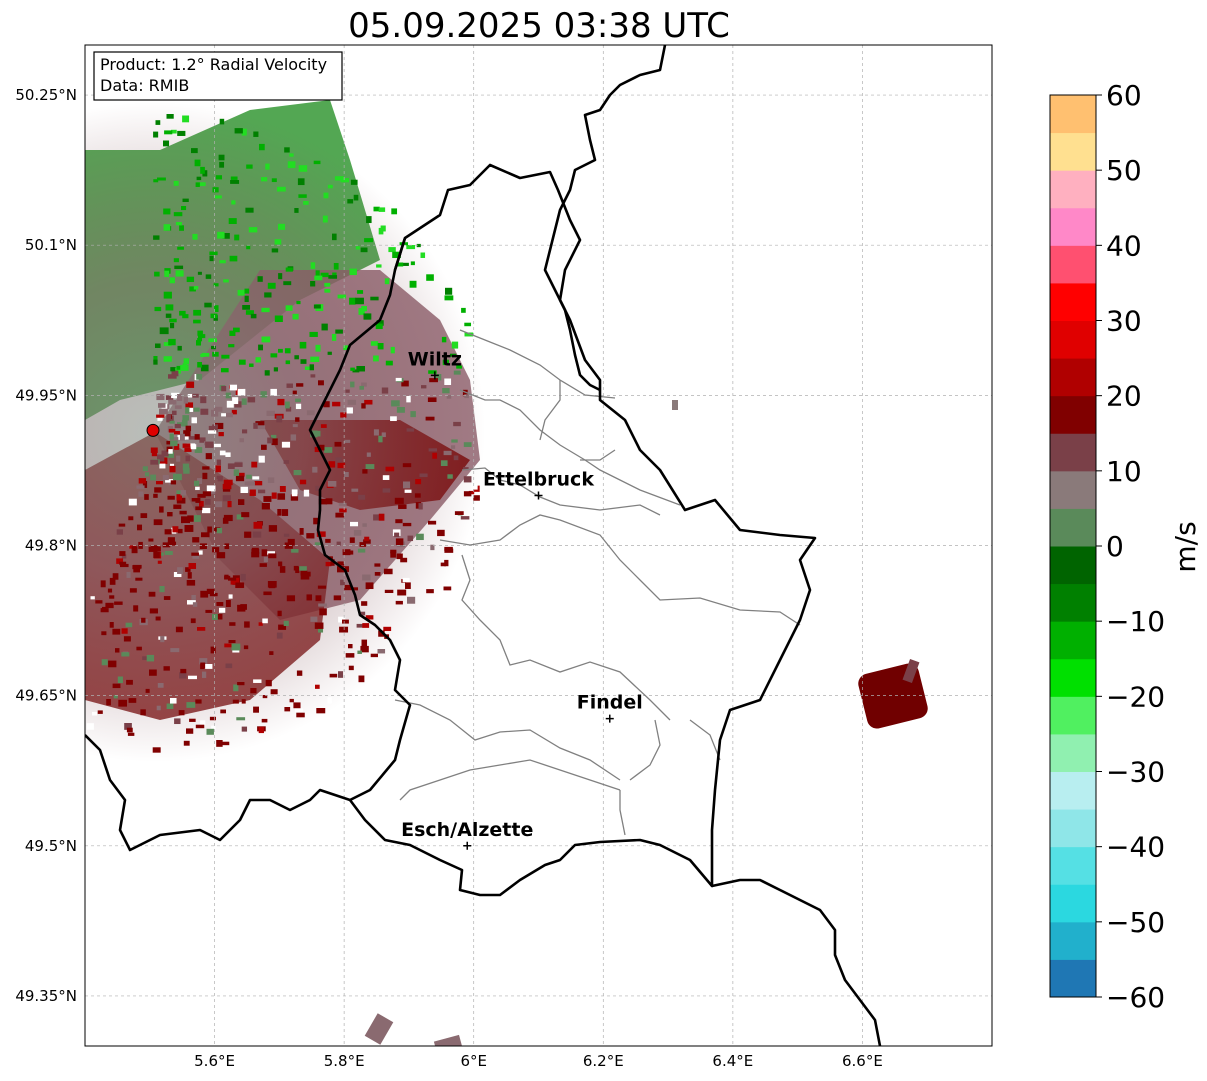 The width and height of the screenshot is (1207, 1081). Describe the element at coordinates (379, 1029) in the screenshot. I see `echo-speckle-south` at that location.